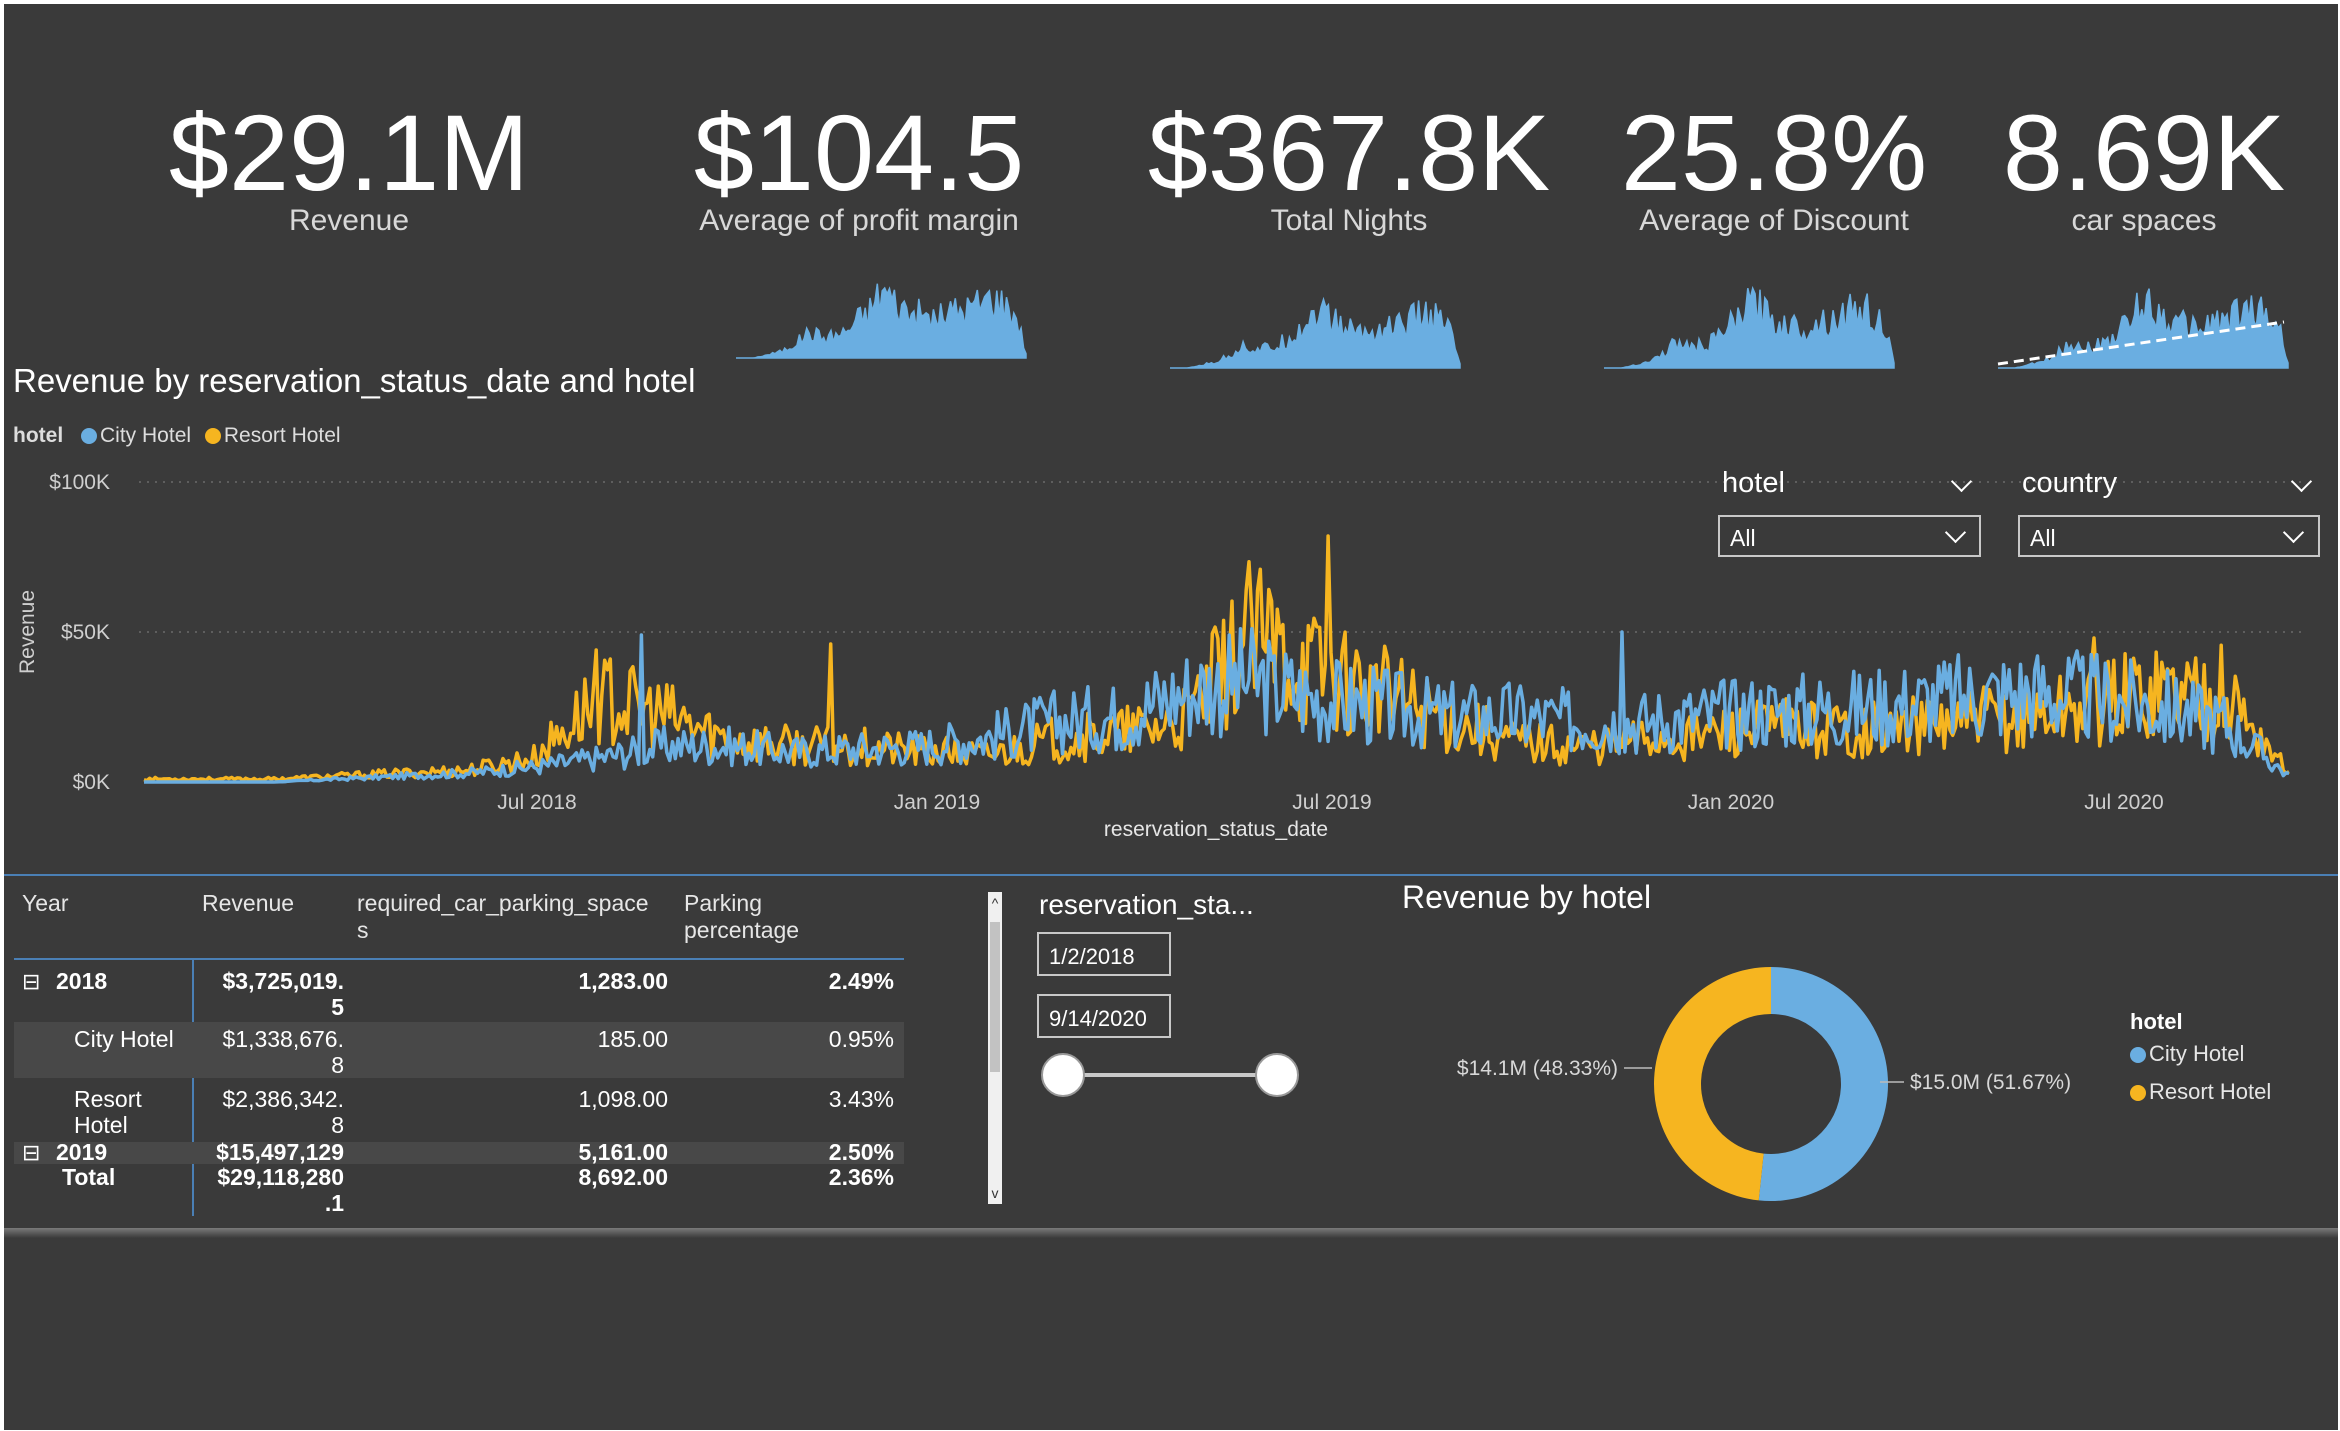 The width and height of the screenshot is (2340, 1431). I want to click on legend-item-resort: Resort Hotel, so click(272, 435).